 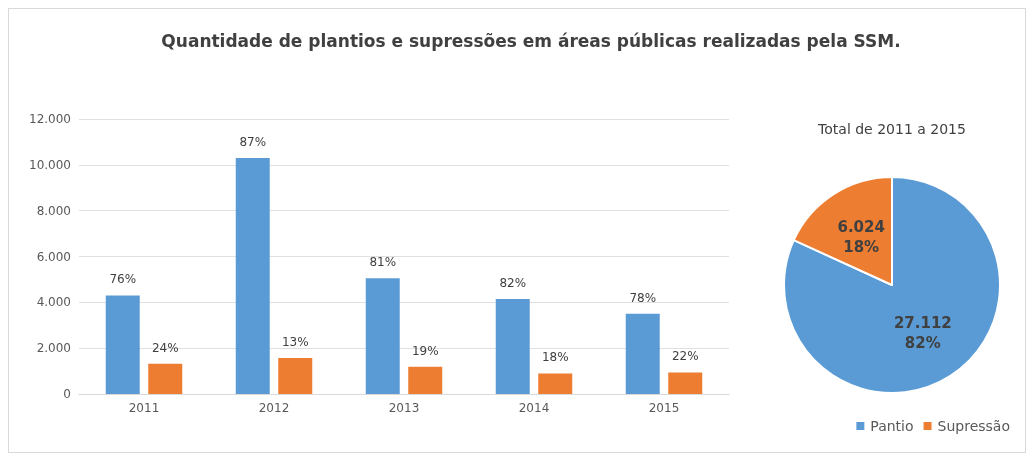 I want to click on y-tick-label: 4.000, so click(x=53, y=302).